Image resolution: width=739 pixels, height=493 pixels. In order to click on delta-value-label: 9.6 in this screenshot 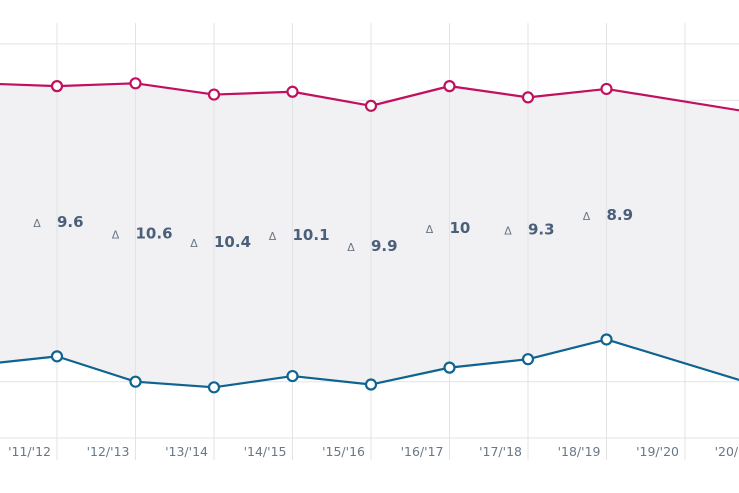, I will do `click(70, 222)`.